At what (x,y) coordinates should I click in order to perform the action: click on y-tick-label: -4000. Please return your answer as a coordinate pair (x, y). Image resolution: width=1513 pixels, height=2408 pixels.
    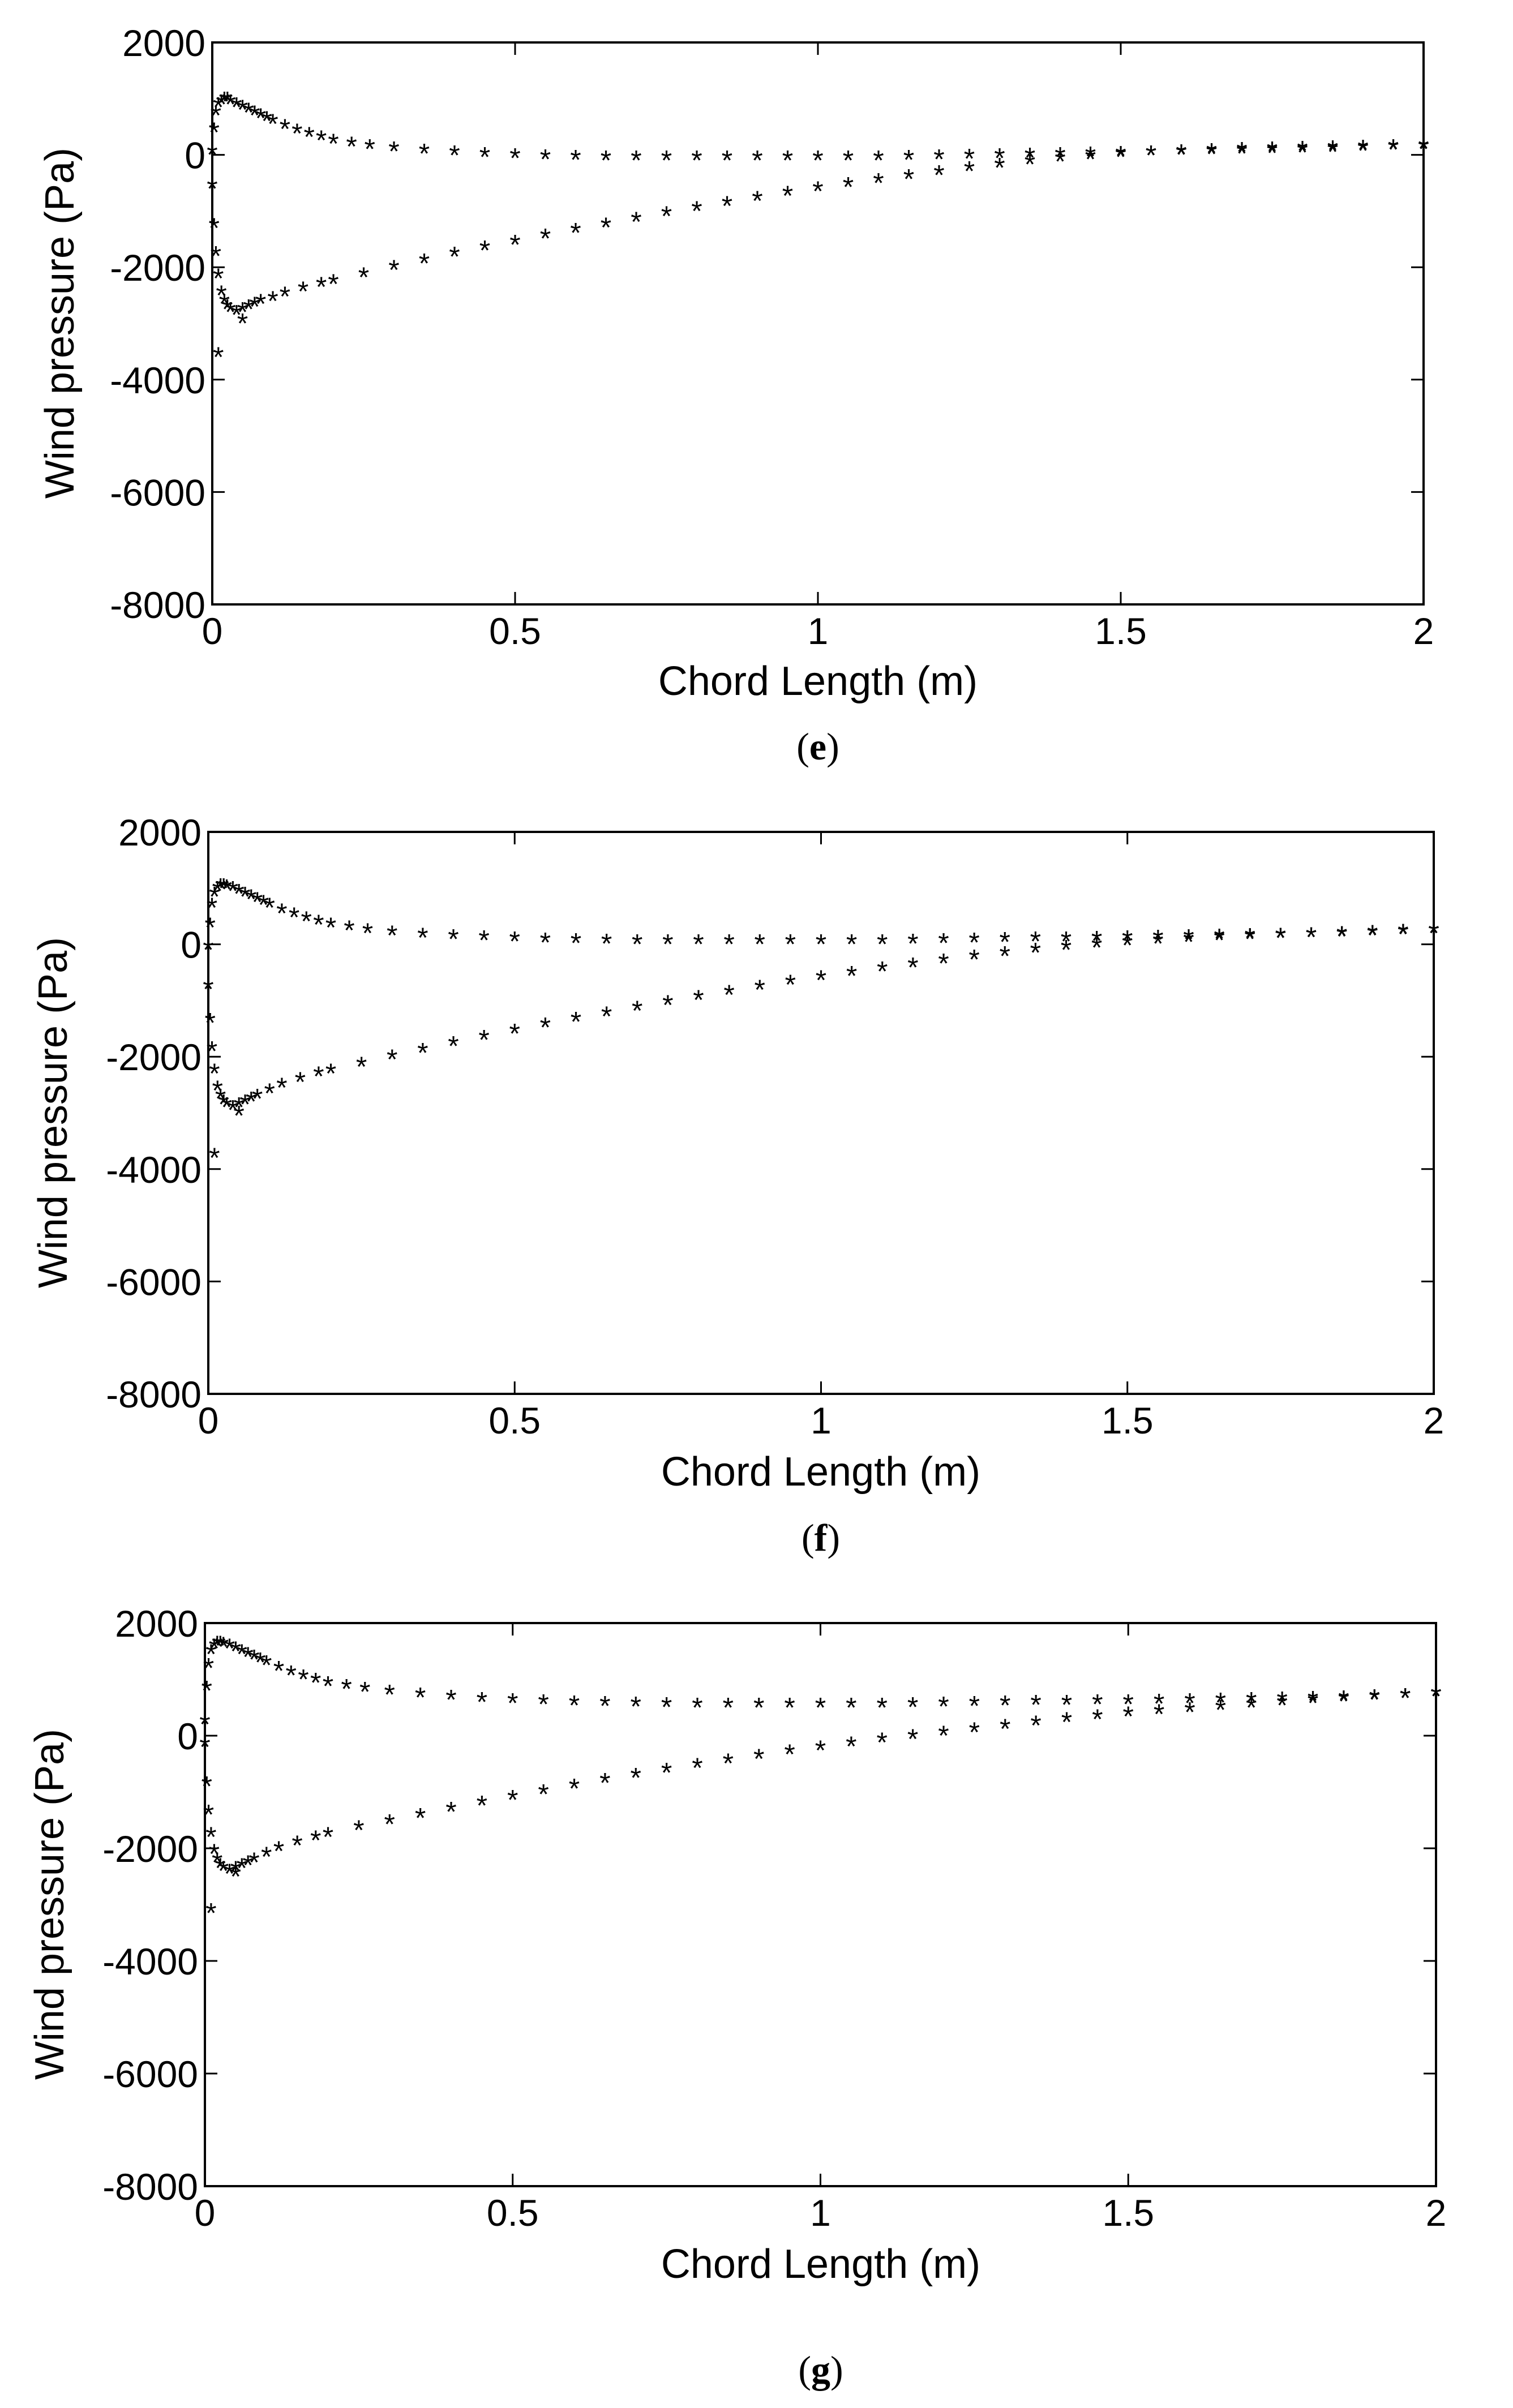
    Looking at the image, I should click on (154, 1170).